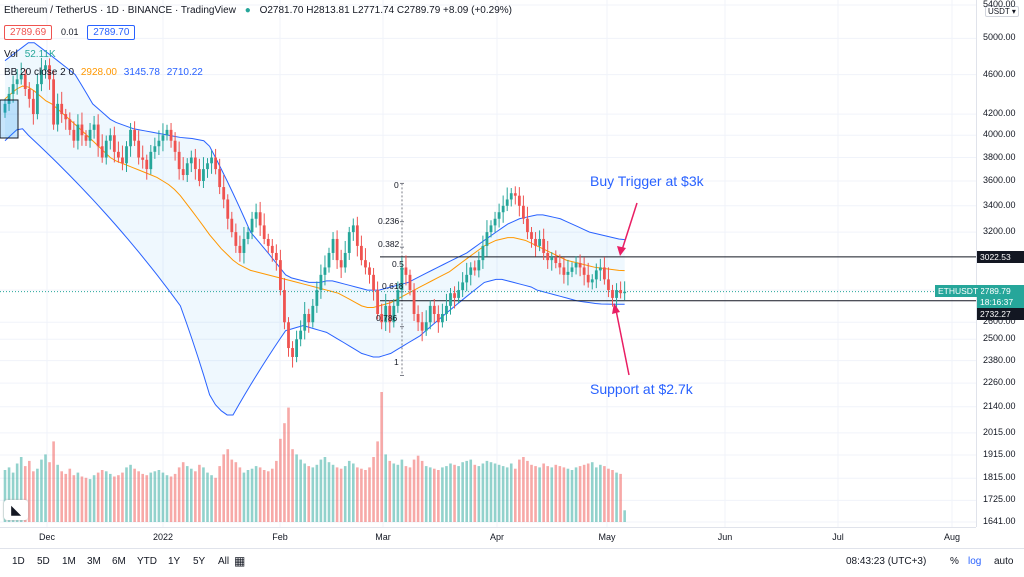 The height and width of the screenshot is (577, 1024). I want to click on timeframe-button: 1Y, so click(174, 561).